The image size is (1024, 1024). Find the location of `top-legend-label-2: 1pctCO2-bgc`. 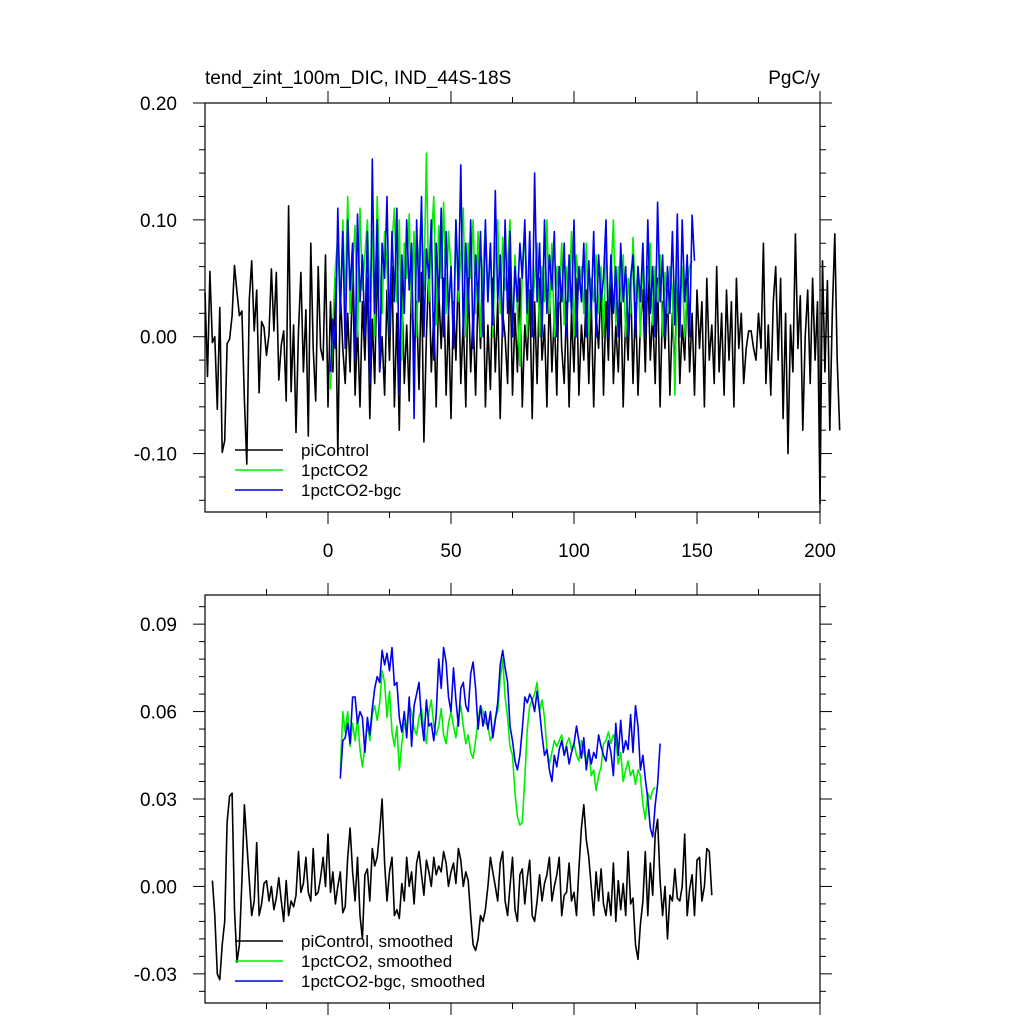

top-legend-label-2: 1pctCO2-bgc is located at coordinates (351, 490).